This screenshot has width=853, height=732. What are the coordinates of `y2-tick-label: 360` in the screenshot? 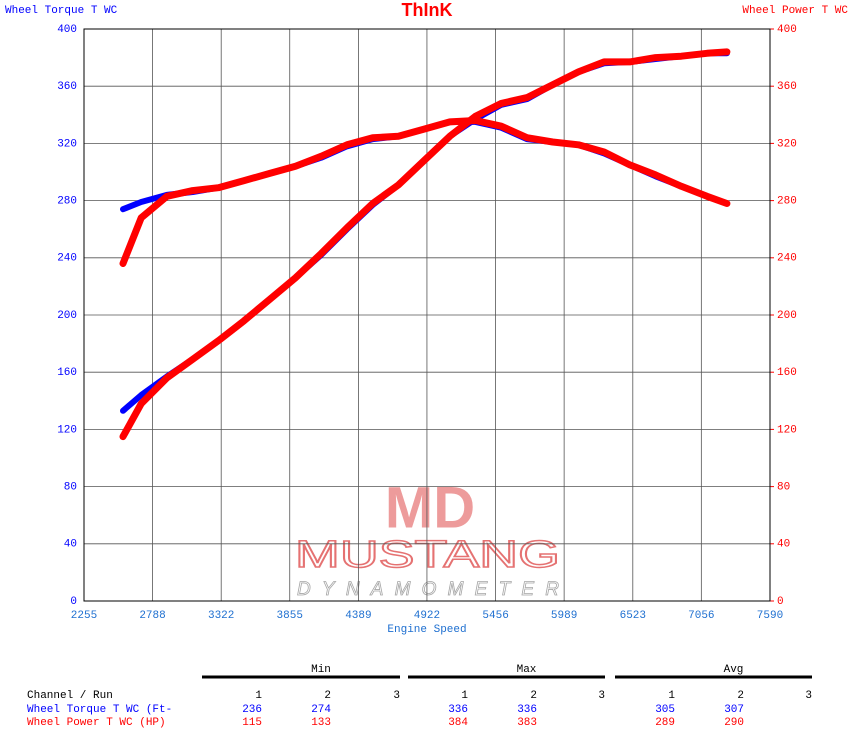 It's located at (787, 87).